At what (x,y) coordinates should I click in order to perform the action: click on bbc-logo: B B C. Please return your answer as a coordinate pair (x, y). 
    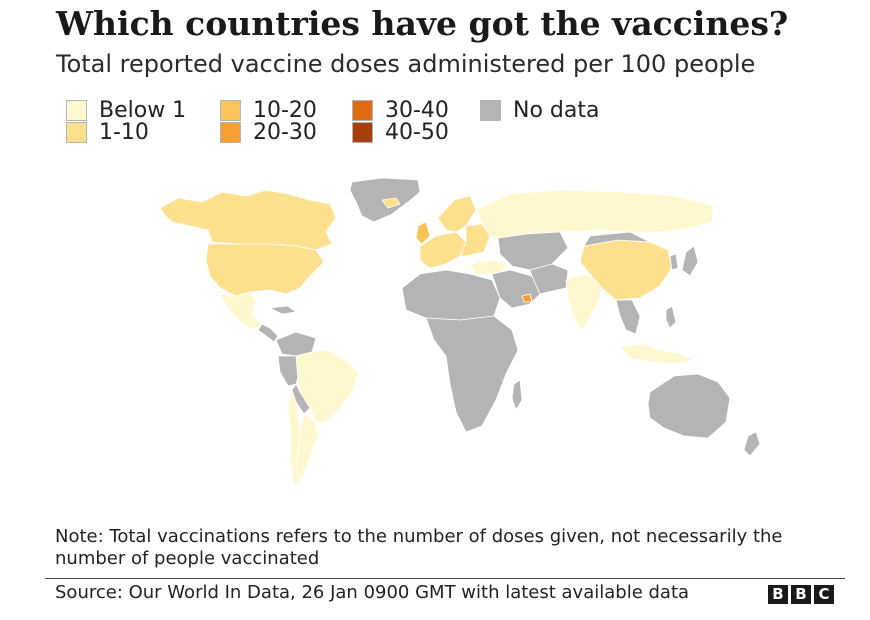
    Looking at the image, I should click on (801, 594).